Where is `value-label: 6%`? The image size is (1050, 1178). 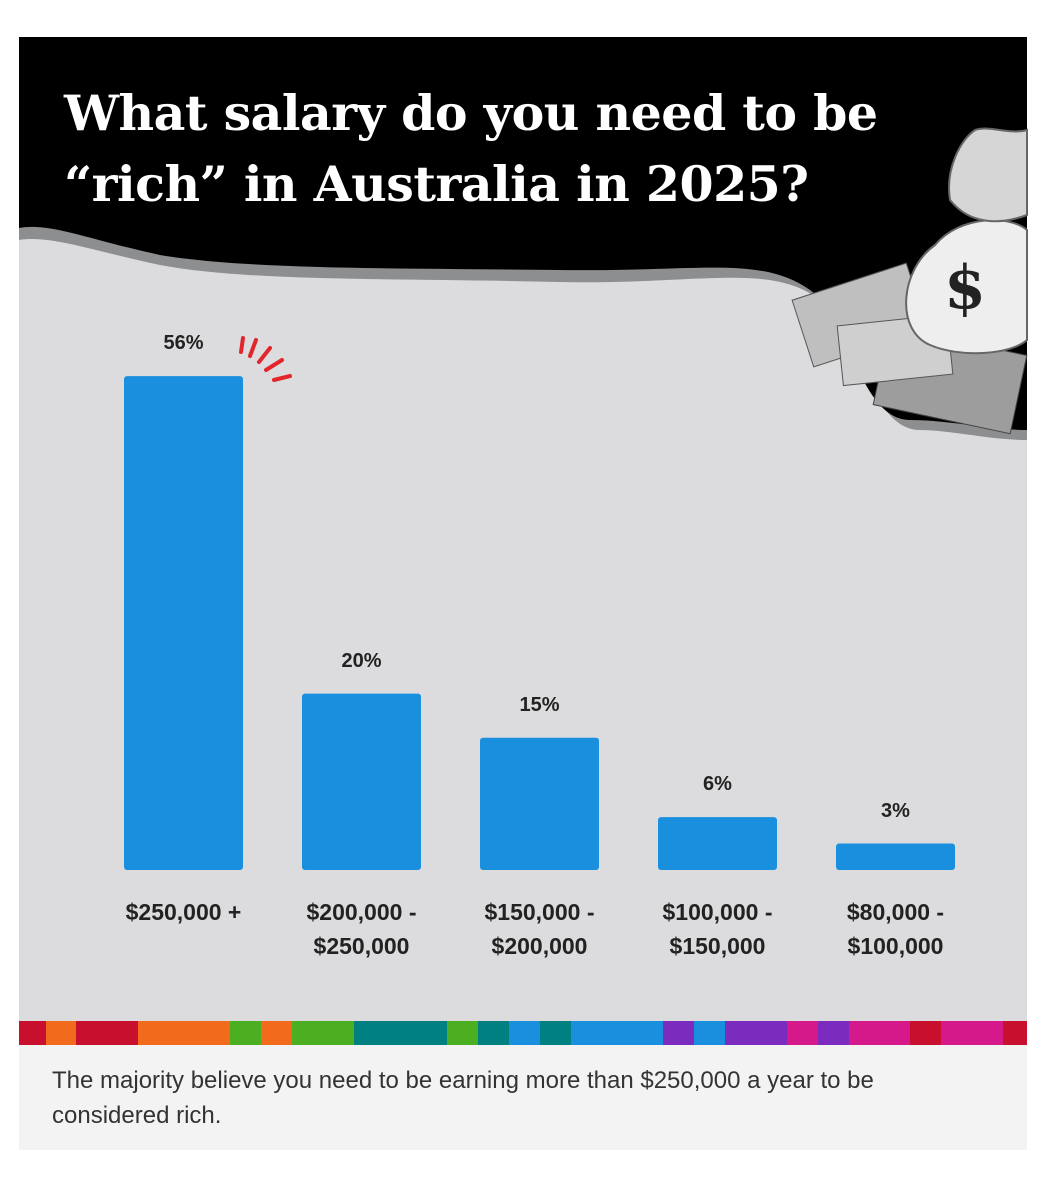
value-label: 6% is located at coordinates (717, 784).